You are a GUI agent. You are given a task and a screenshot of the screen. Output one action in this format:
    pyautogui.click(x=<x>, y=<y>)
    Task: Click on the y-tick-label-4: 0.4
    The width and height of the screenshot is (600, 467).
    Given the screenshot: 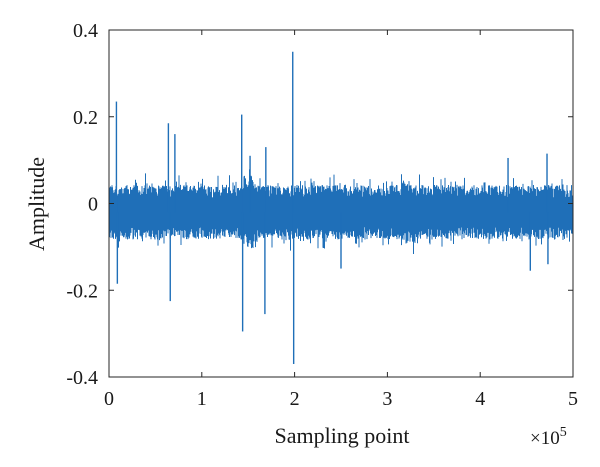 What is the action you would take?
    pyautogui.click(x=85, y=31)
    